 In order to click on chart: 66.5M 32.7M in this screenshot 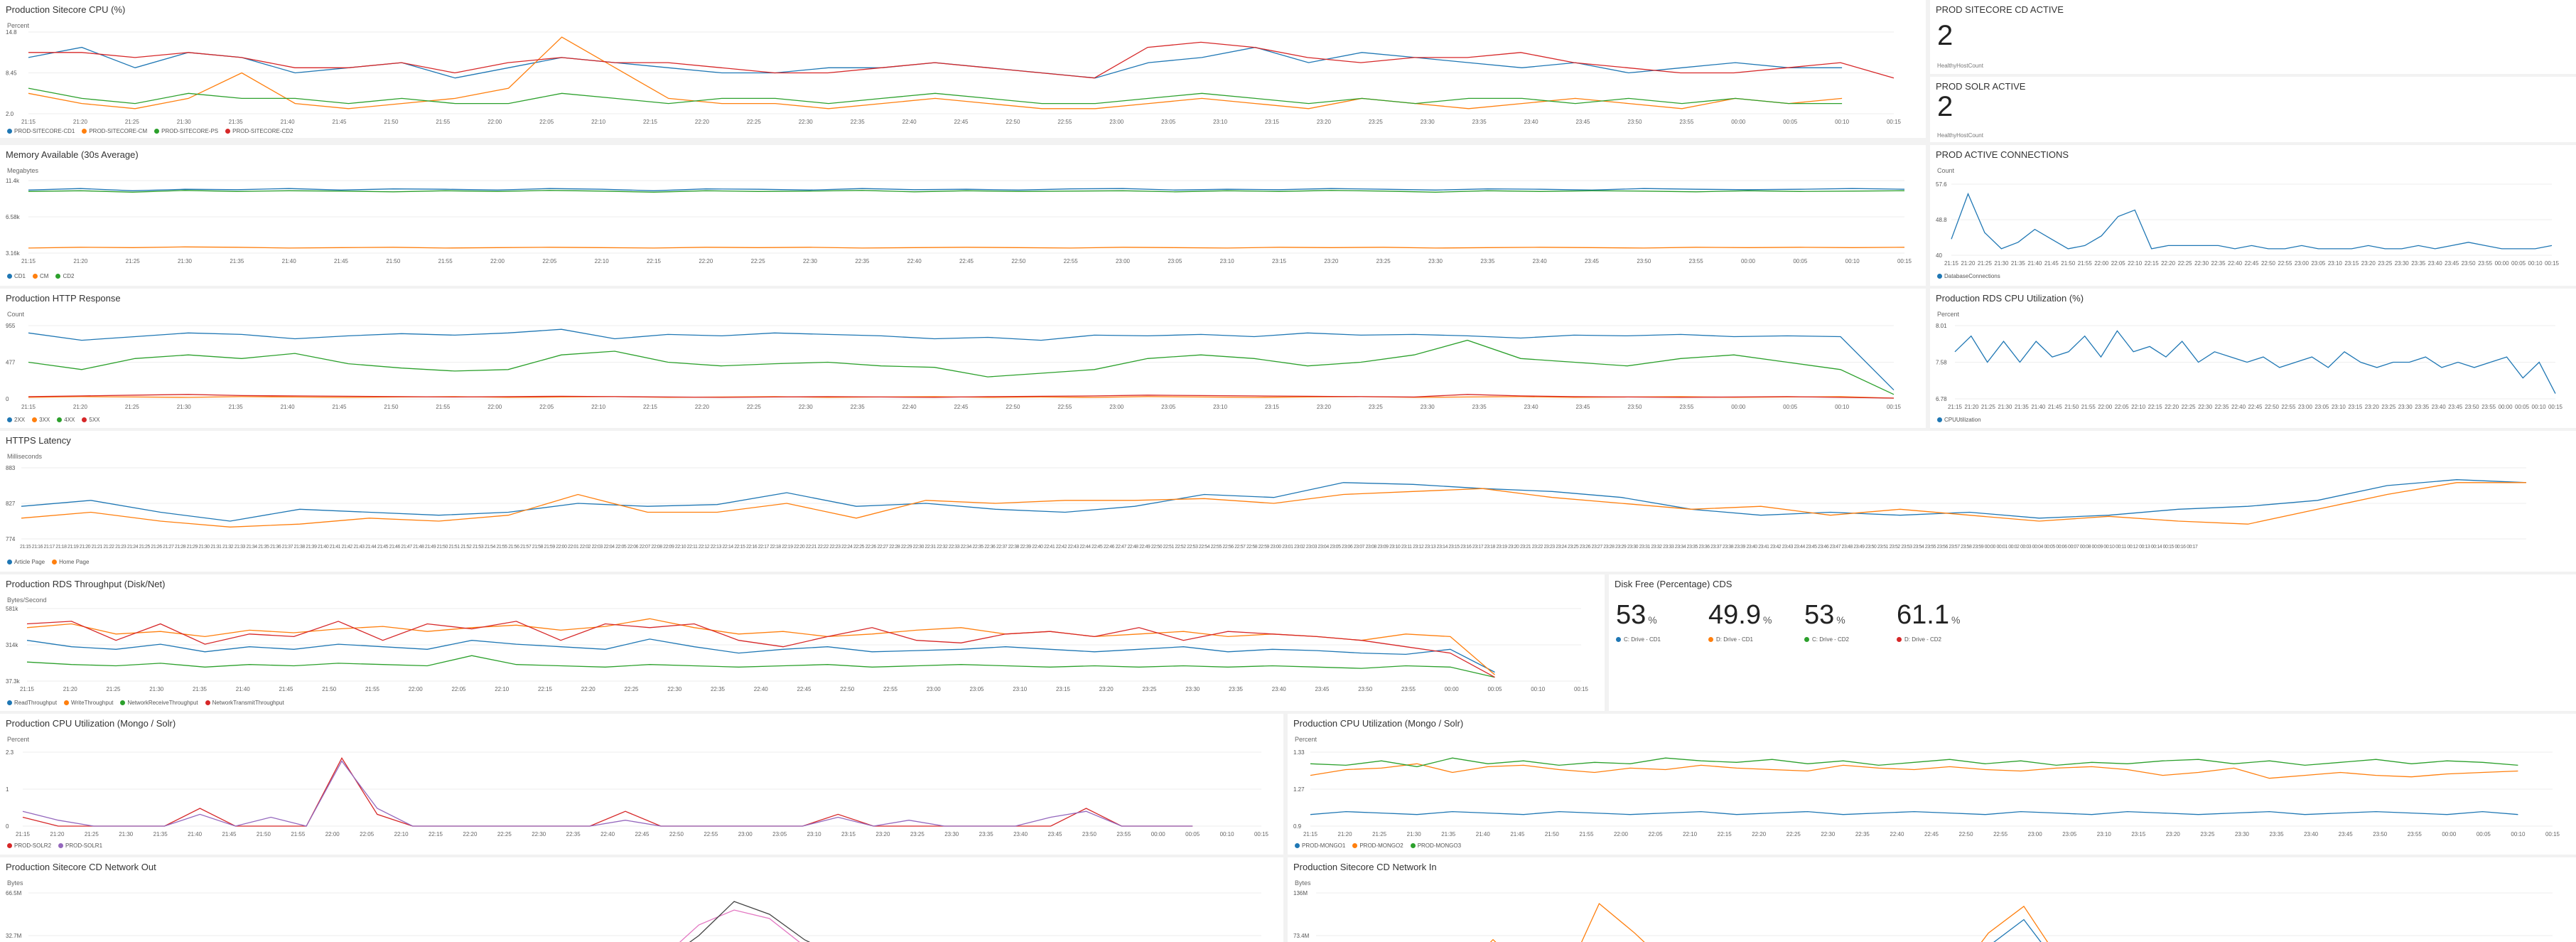, I will do `click(642, 900)`.